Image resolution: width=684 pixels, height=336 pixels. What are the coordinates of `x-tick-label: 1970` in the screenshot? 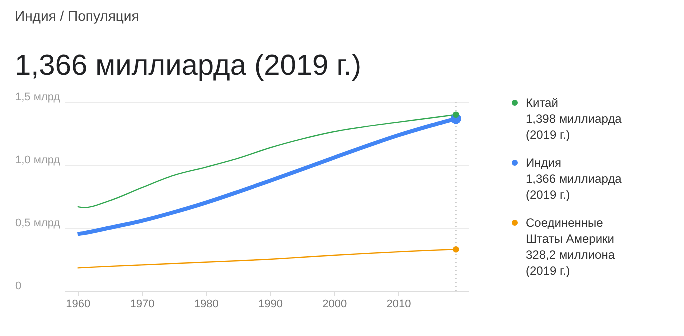 It's located at (142, 304).